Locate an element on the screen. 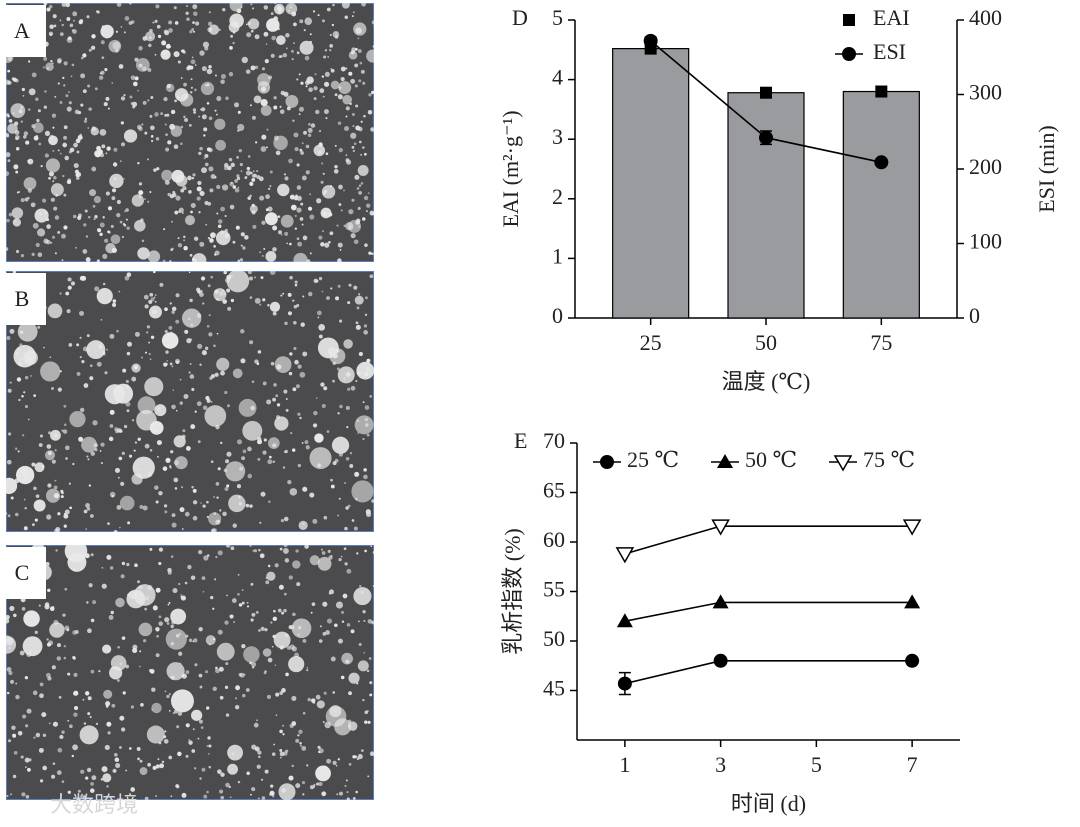 This screenshot has height=827, width=1080. legend-label: ESI is located at coordinates (889, 51).